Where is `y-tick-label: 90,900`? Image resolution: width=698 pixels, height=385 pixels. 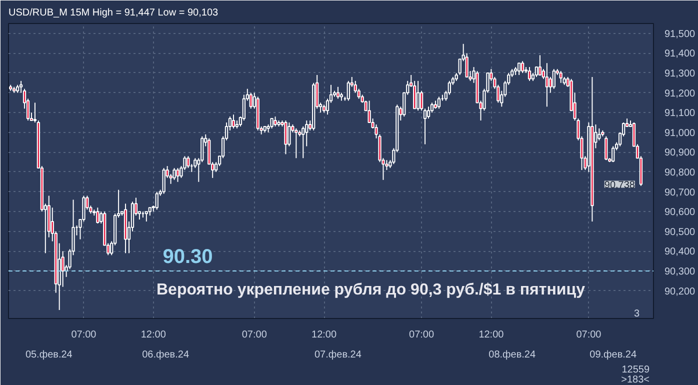 y-tick-label: 90,900 is located at coordinates (680, 153).